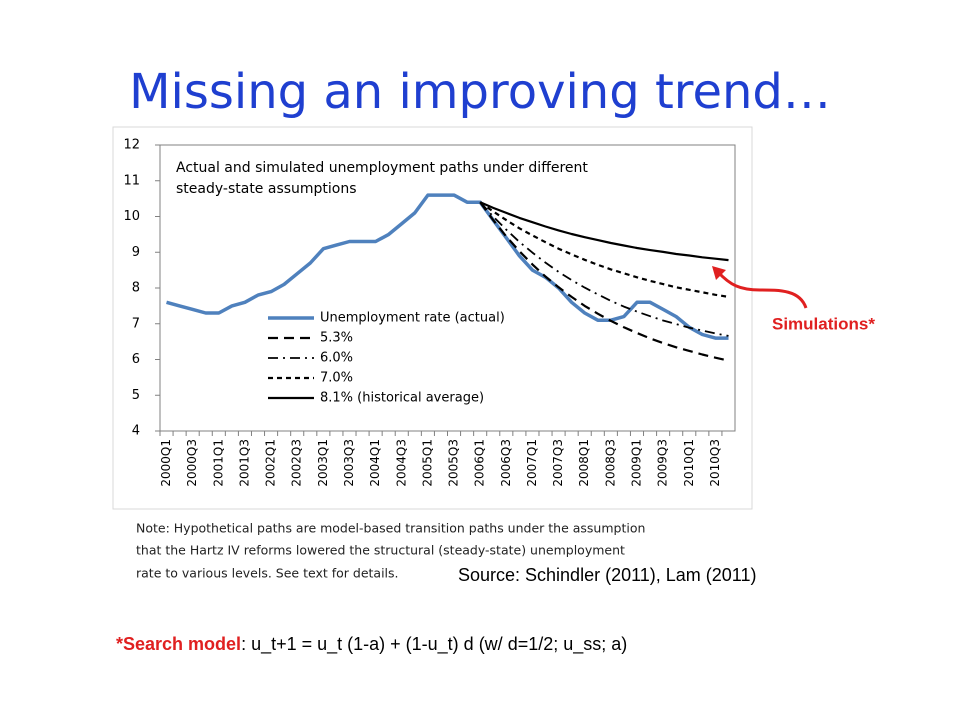 The image size is (960, 720). I want to click on legend-label: 6.0%, so click(336, 358).